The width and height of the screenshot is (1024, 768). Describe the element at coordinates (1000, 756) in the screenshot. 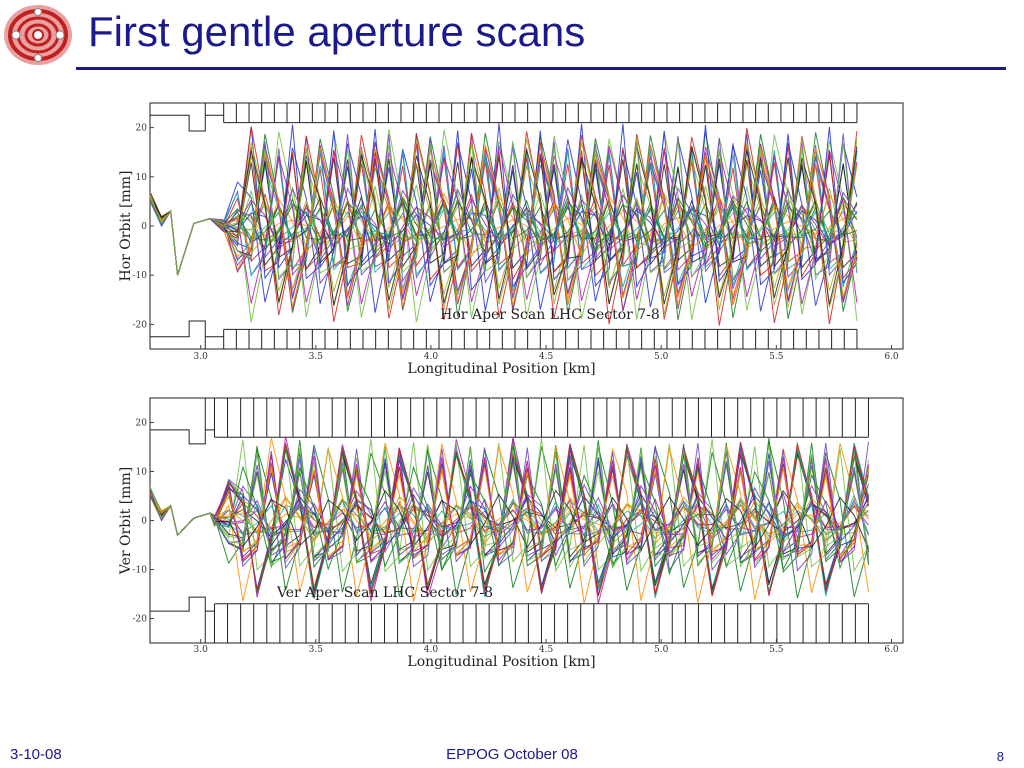

I see `page-number: 8` at that location.